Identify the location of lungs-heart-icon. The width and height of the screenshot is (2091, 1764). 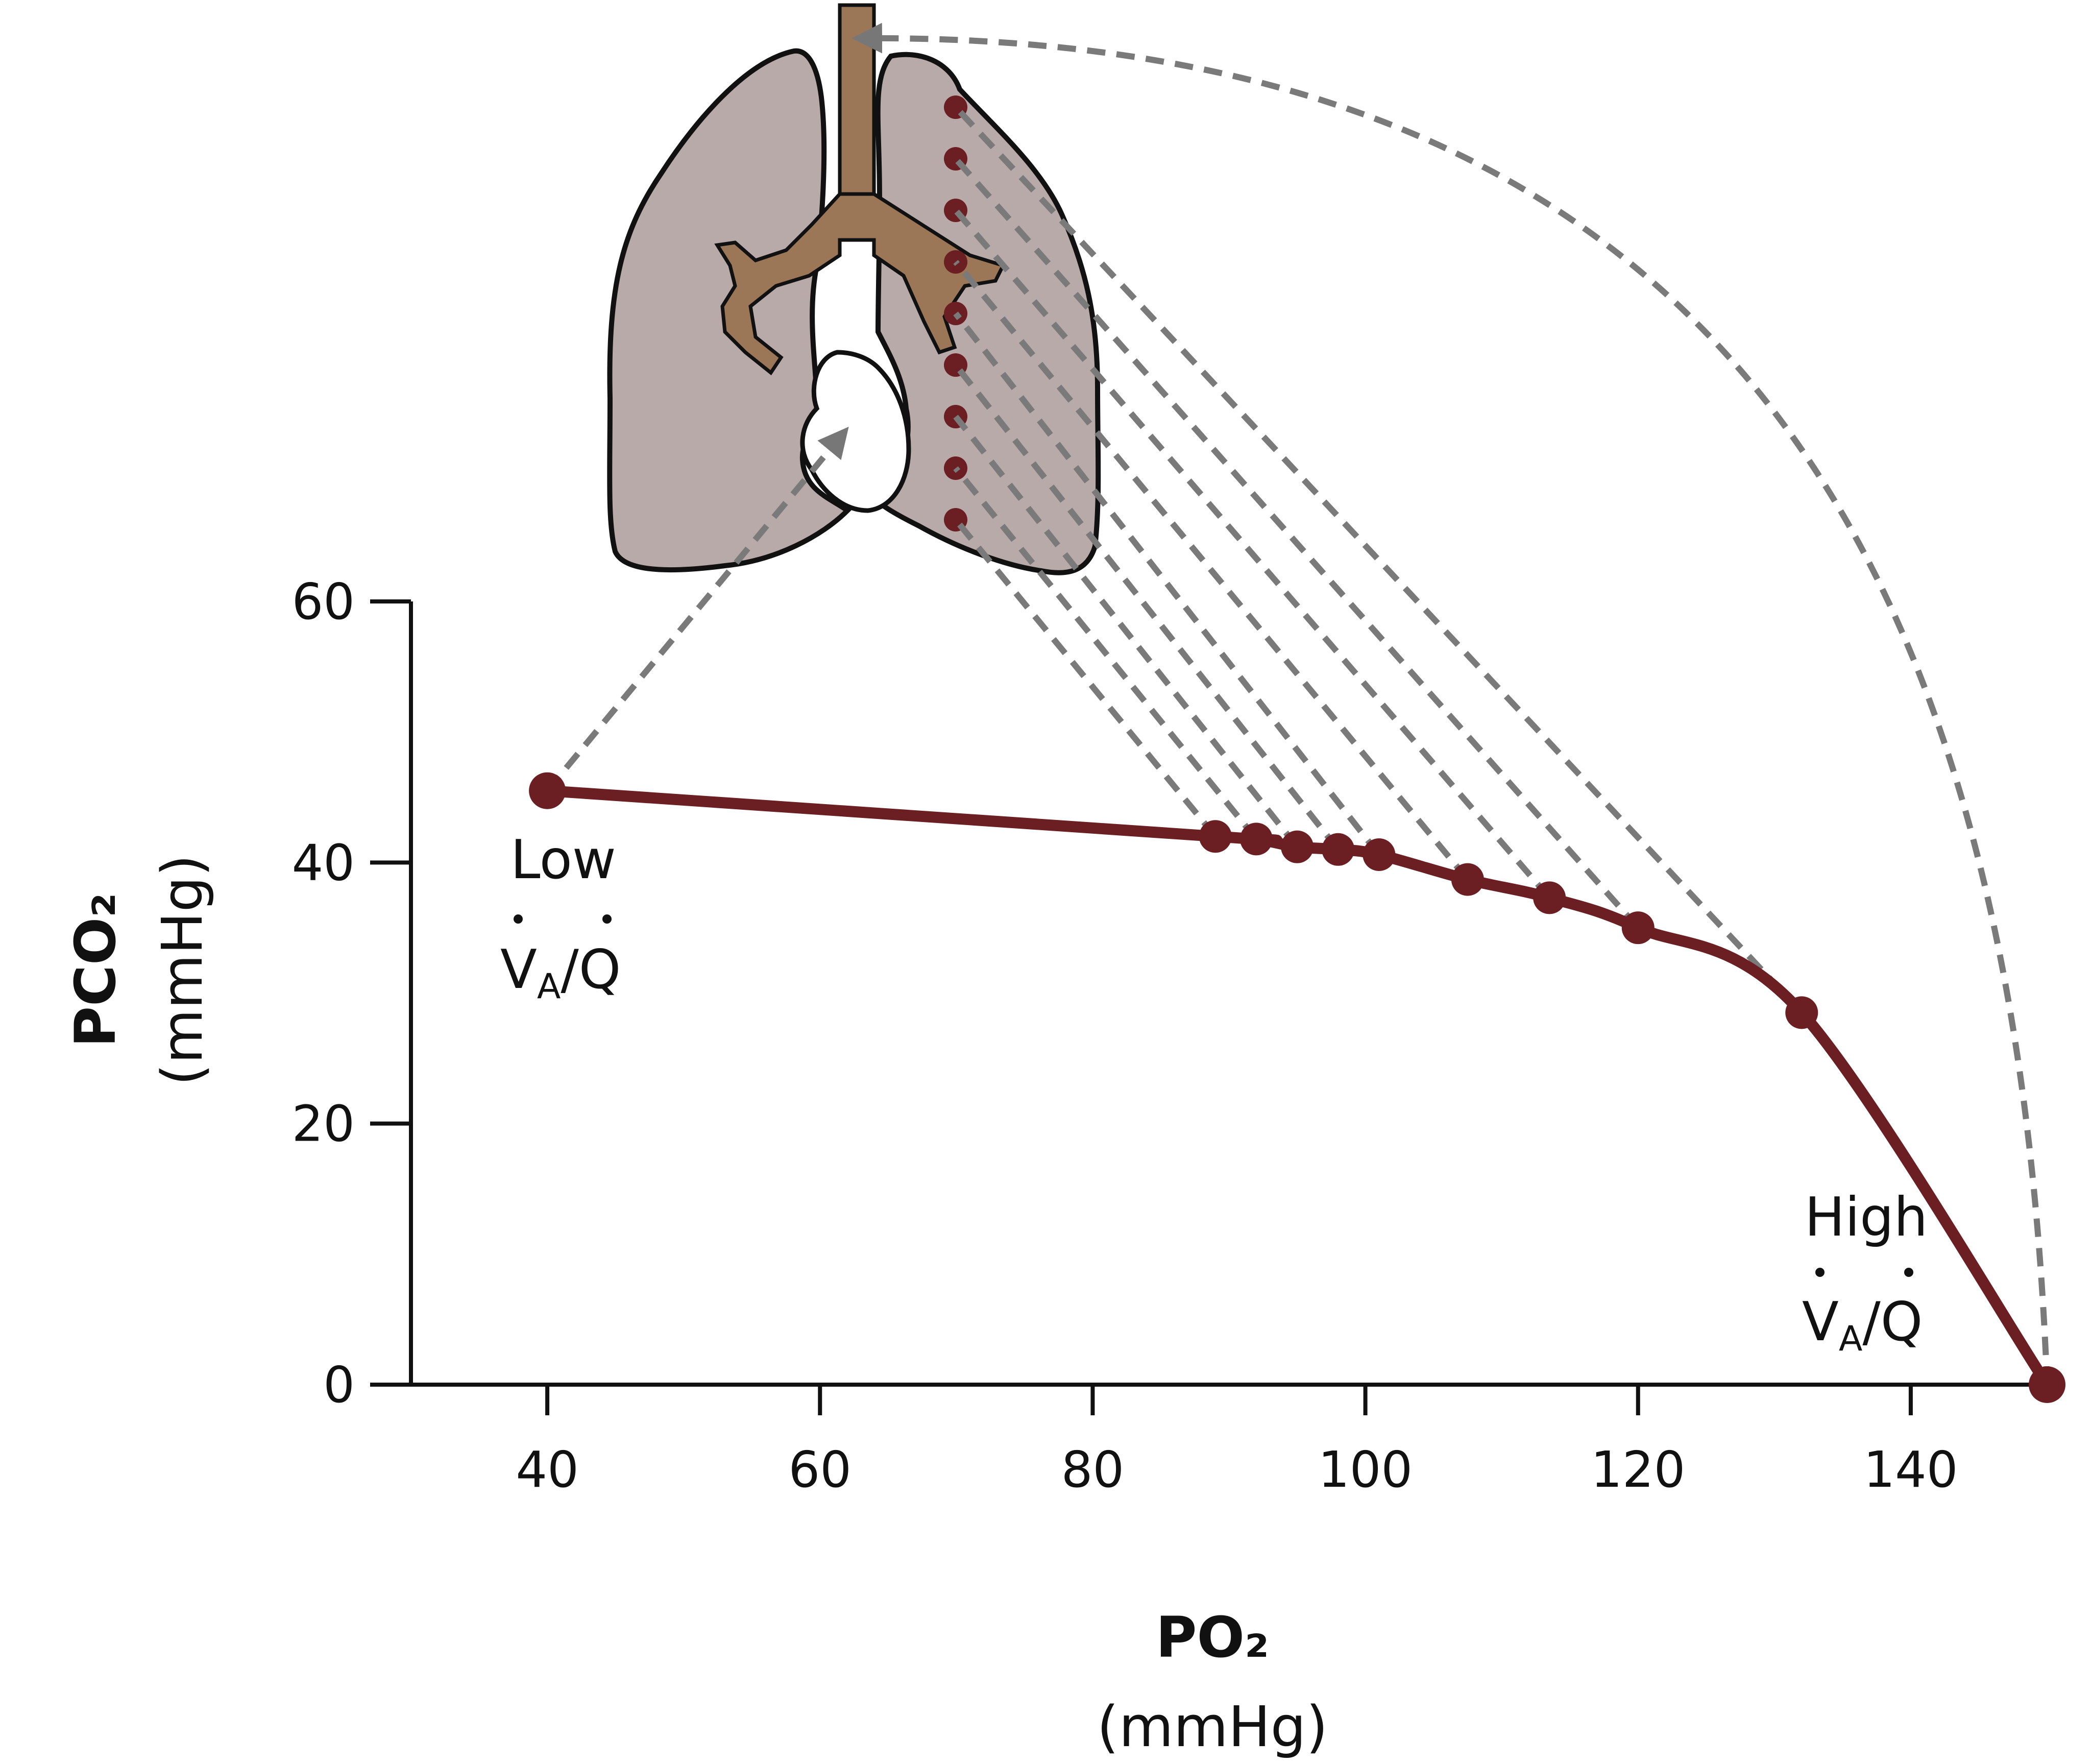
(854, 289).